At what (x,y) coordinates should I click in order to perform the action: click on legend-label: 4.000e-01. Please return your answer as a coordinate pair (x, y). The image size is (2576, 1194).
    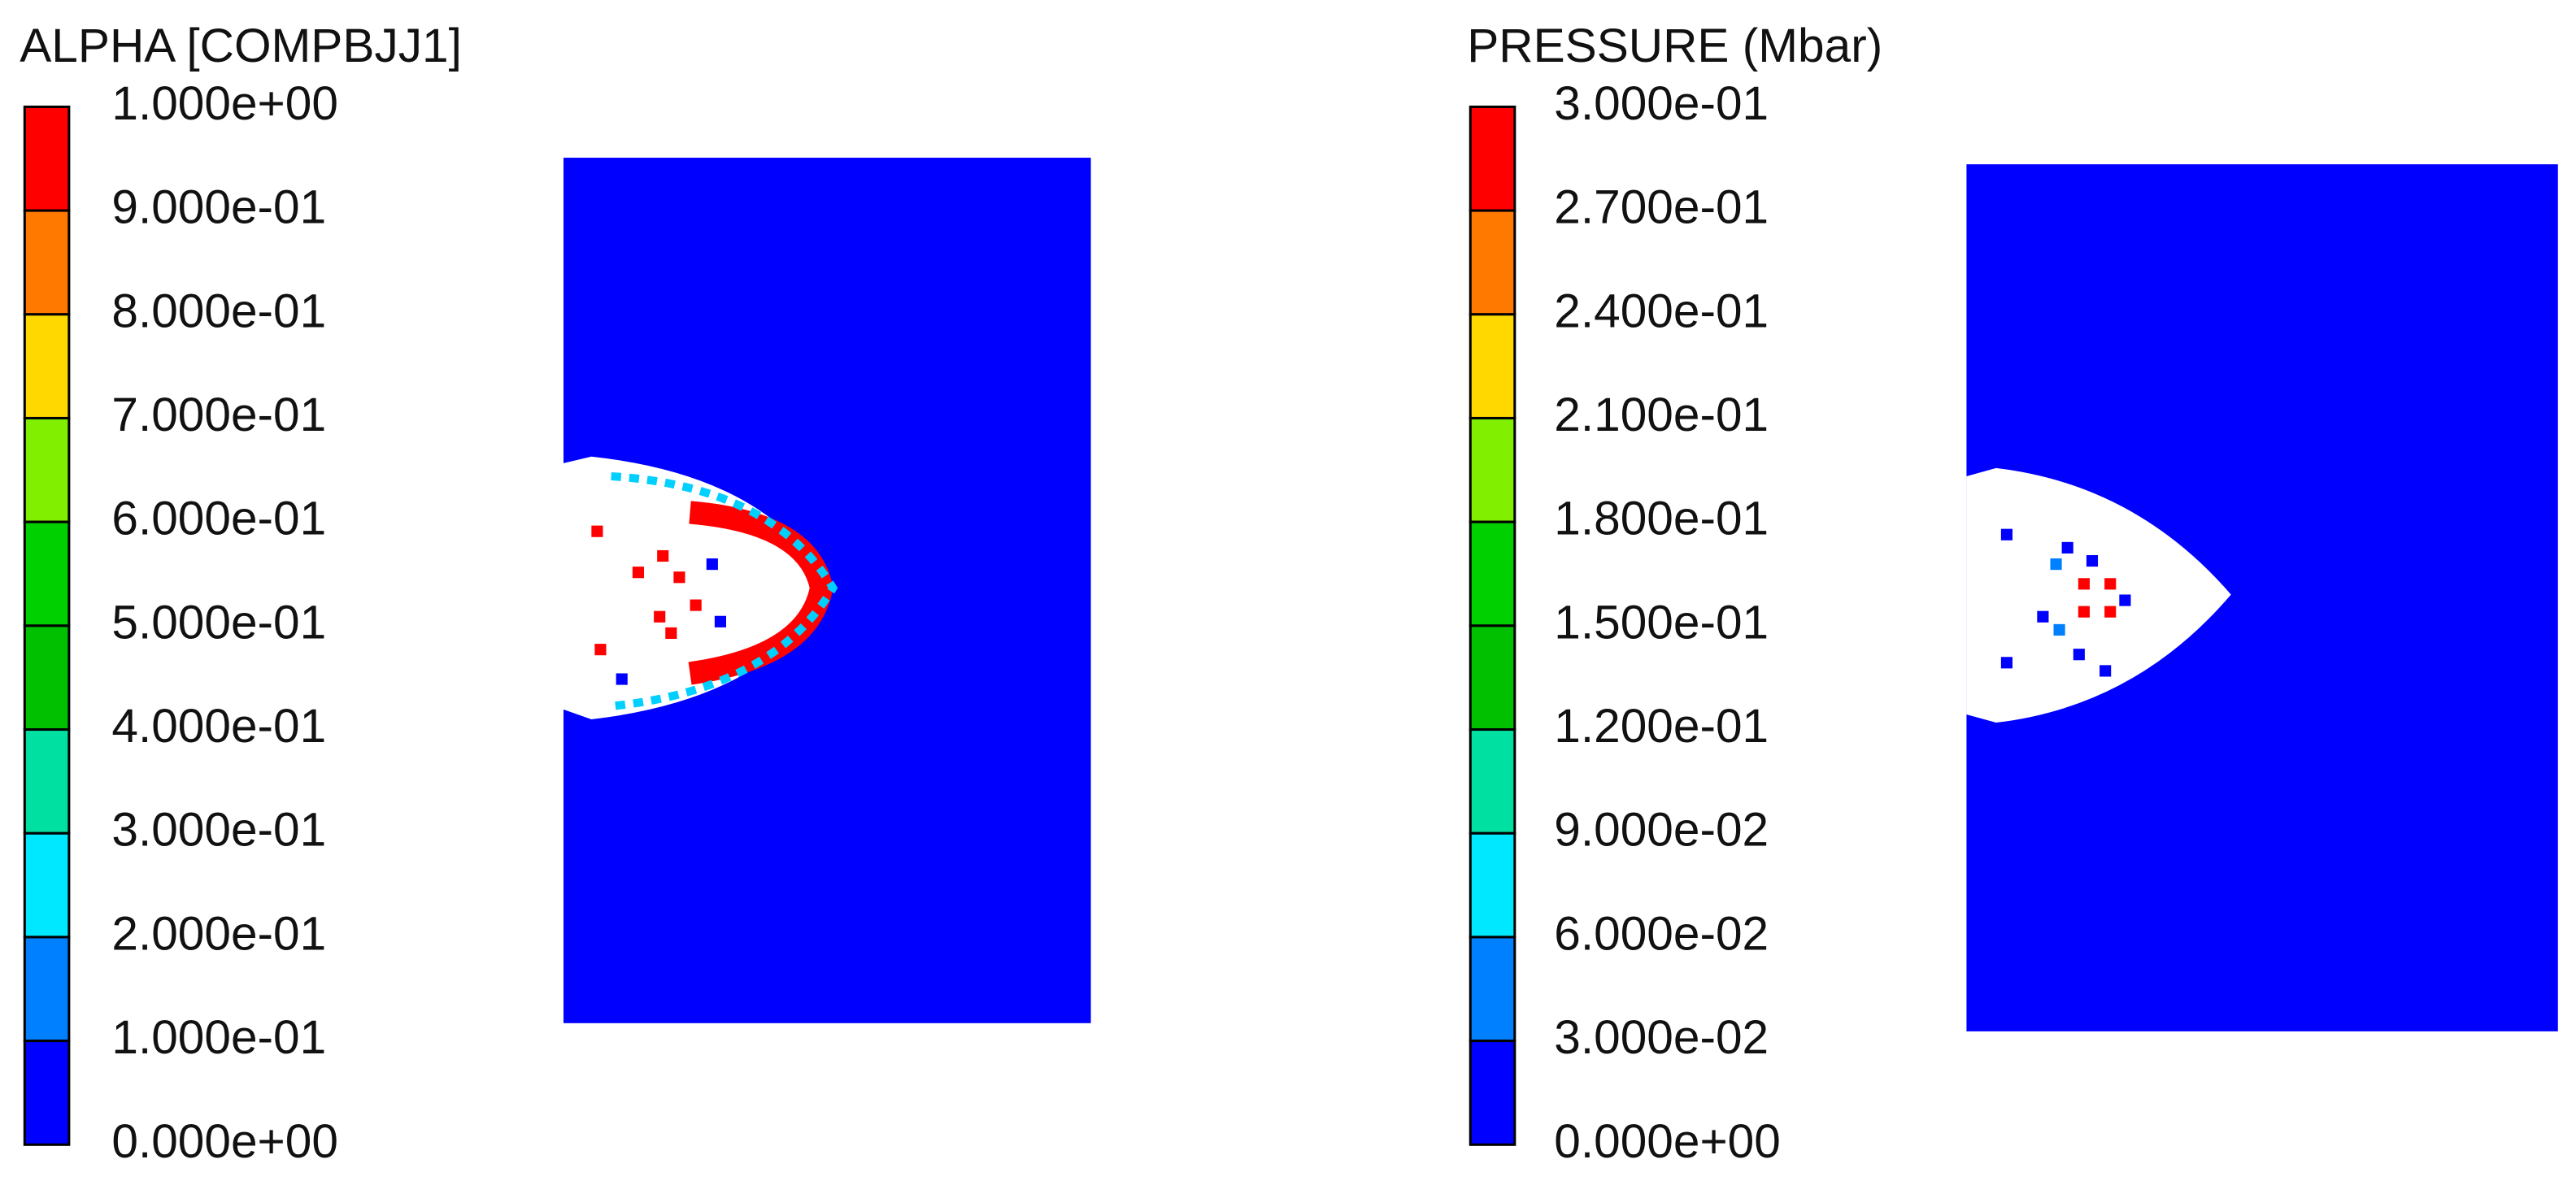
    Looking at the image, I should click on (218, 726).